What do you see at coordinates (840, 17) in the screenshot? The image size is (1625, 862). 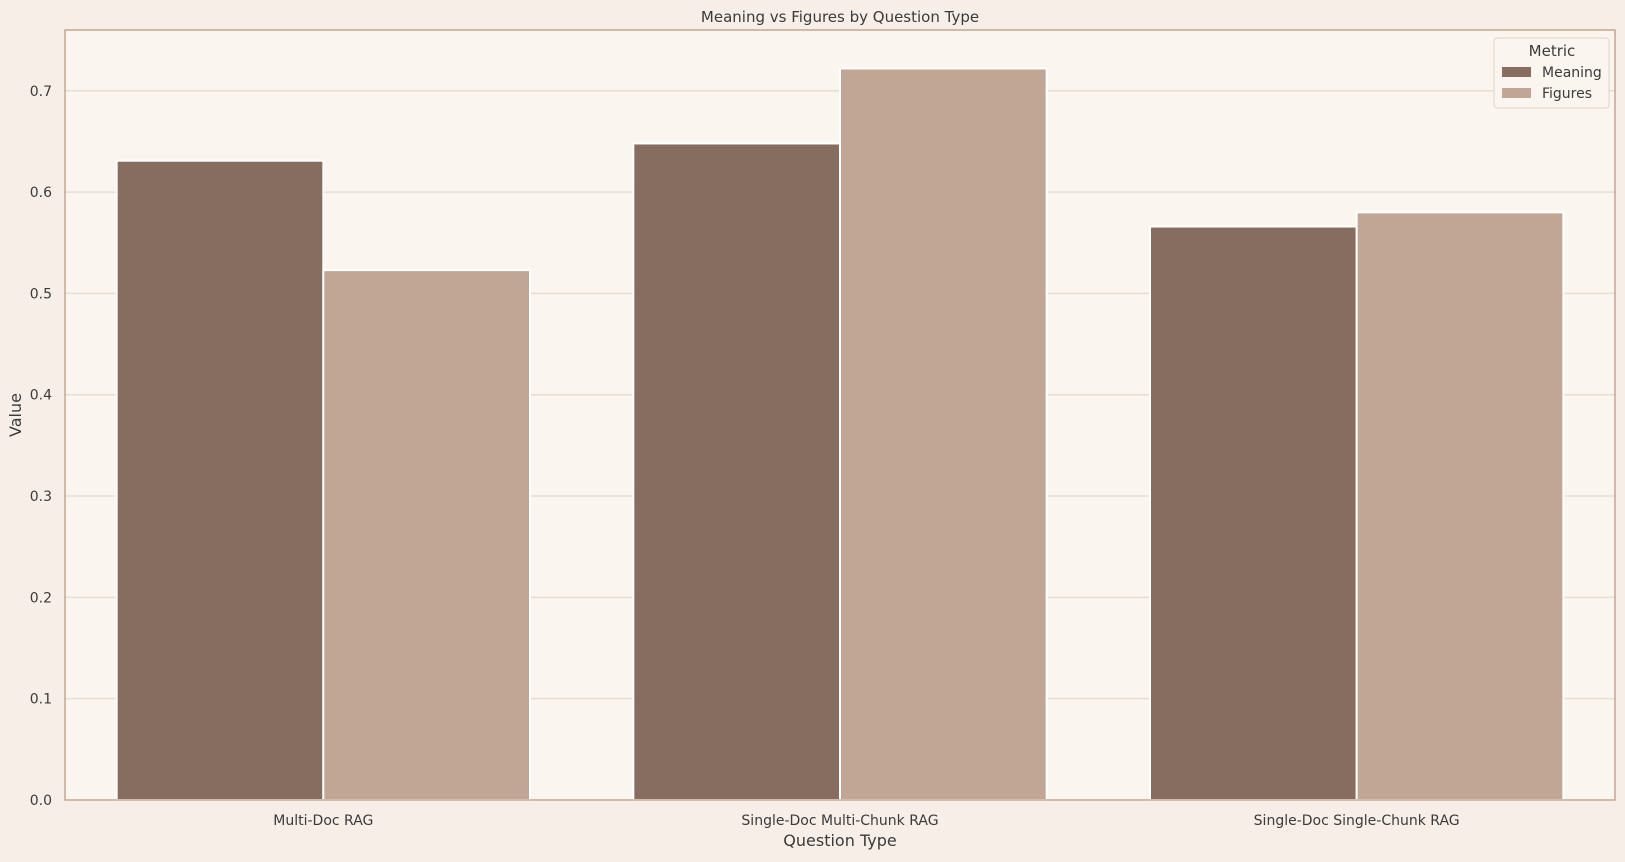 I see `chart-title: Meaning vs Figures by Question Type` at bounding box center [840, 17].